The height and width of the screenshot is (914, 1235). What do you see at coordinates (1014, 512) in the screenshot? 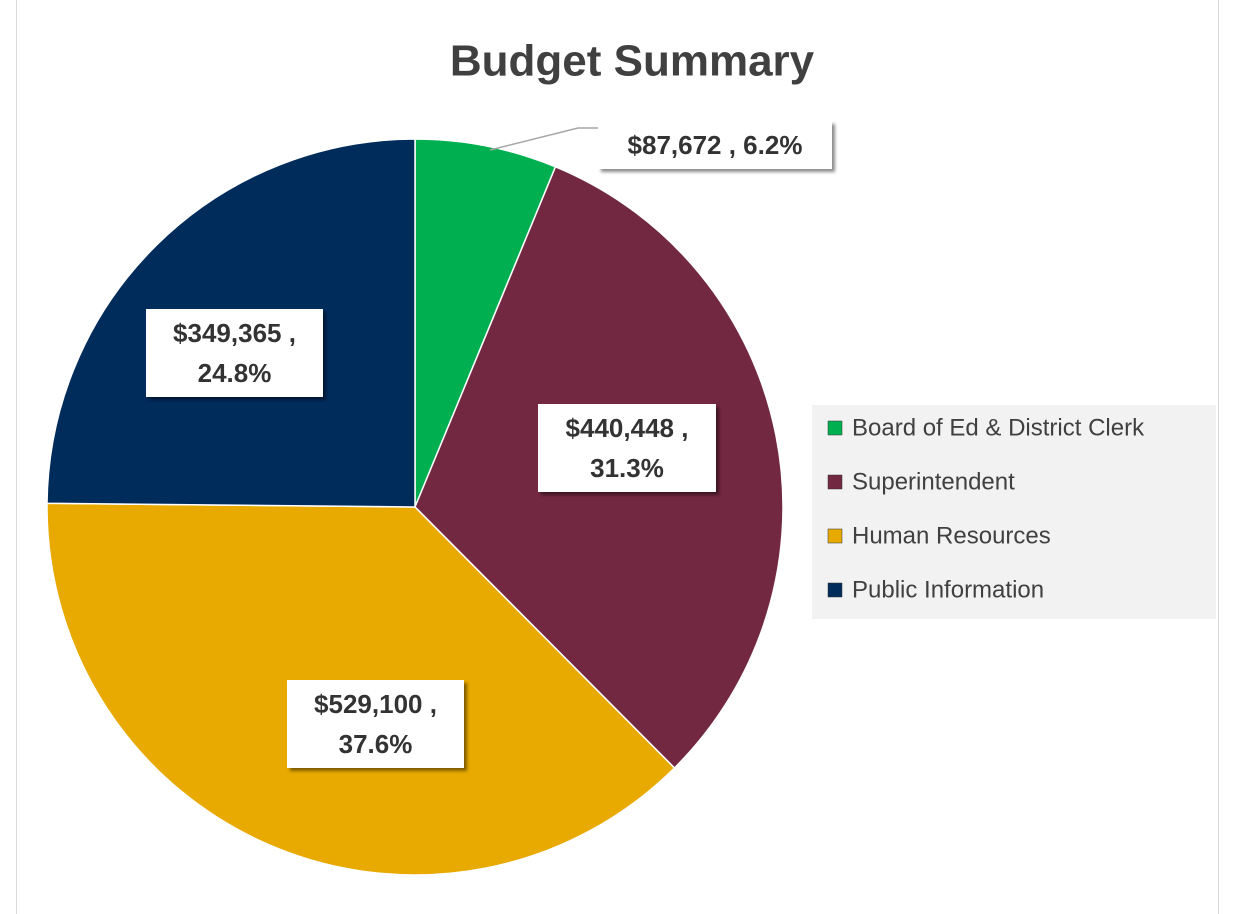
I see `legend-box` at bounding box center [1014, 512].